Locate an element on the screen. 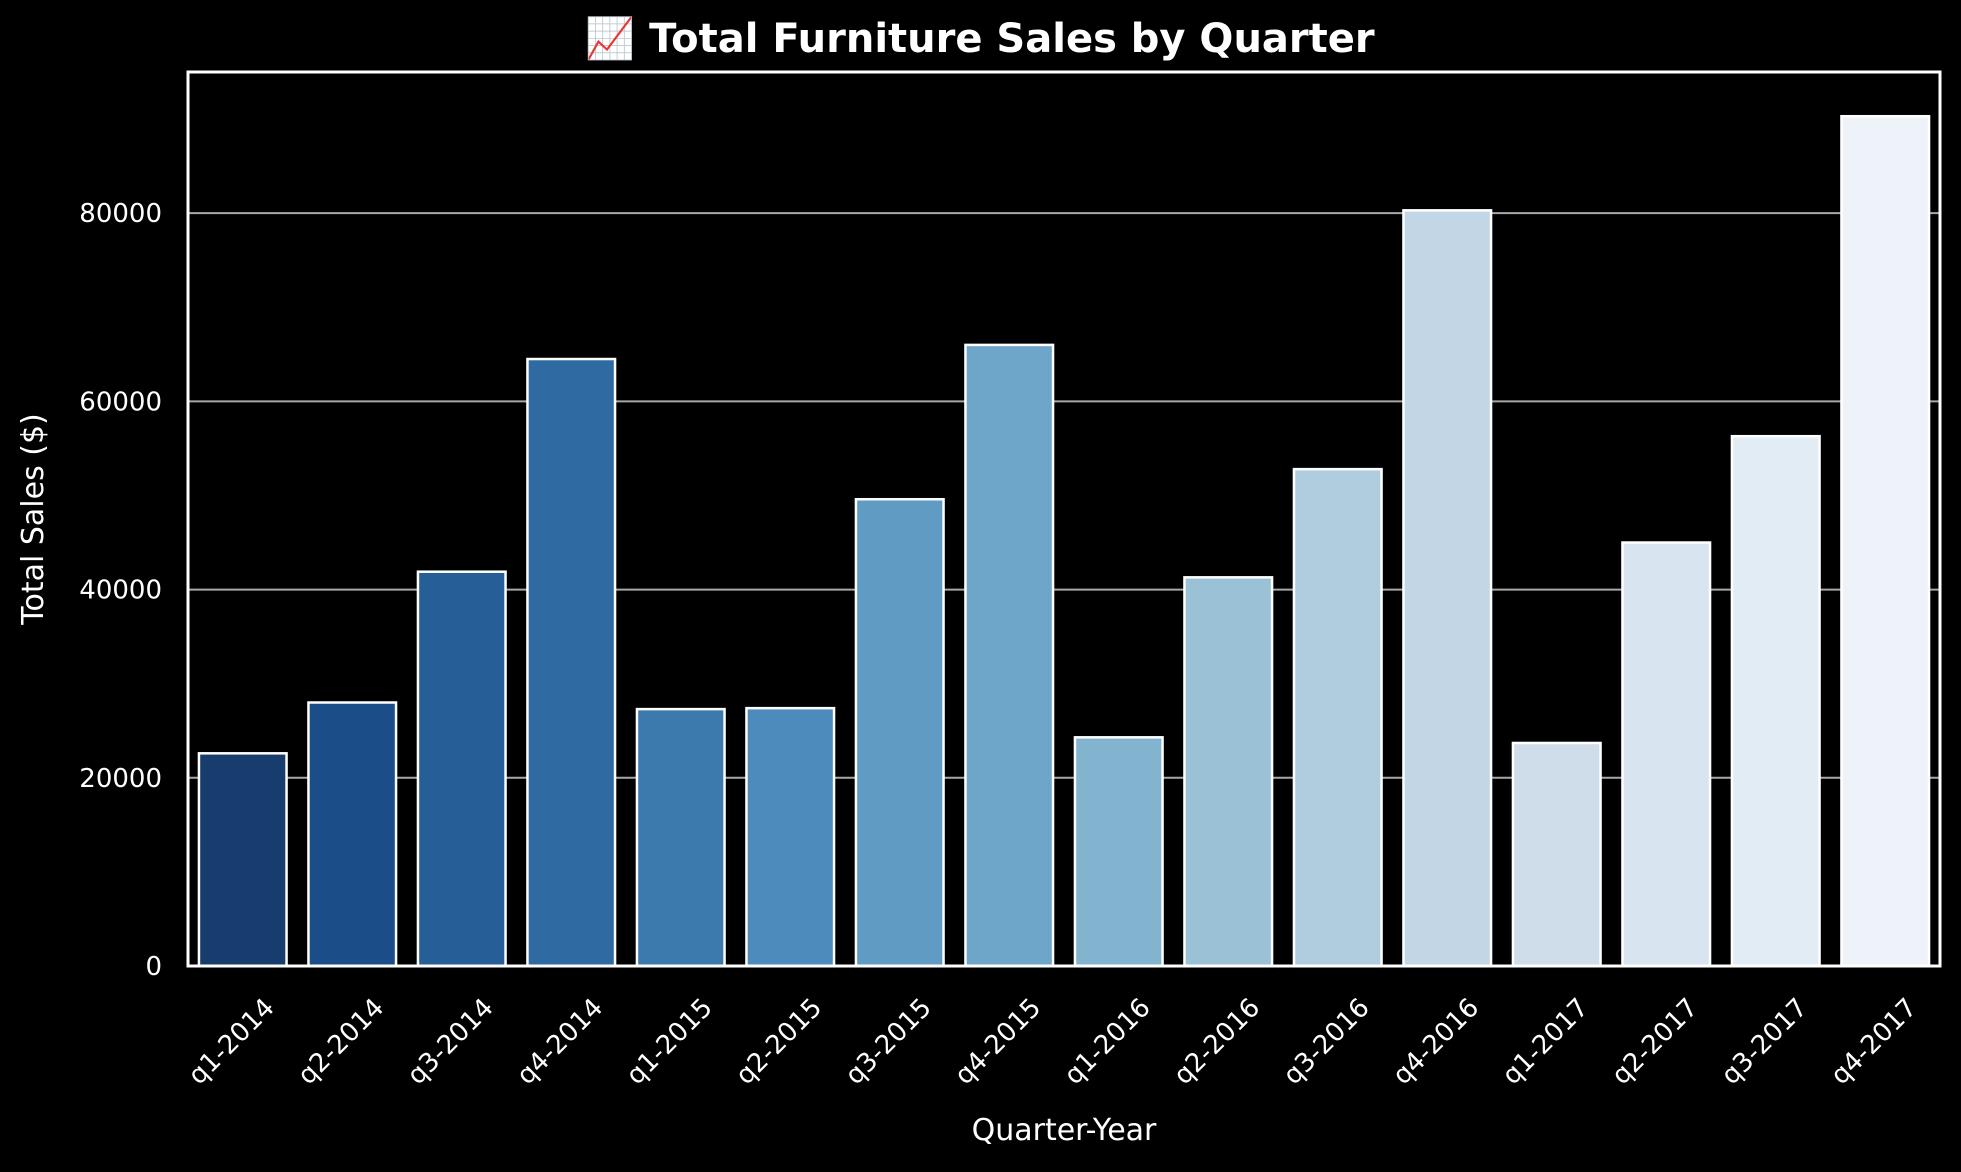 The height and width of the screenshot is (1172, 1961). x-tick-label: q4-2015 is located at coordinates (998, 1042).